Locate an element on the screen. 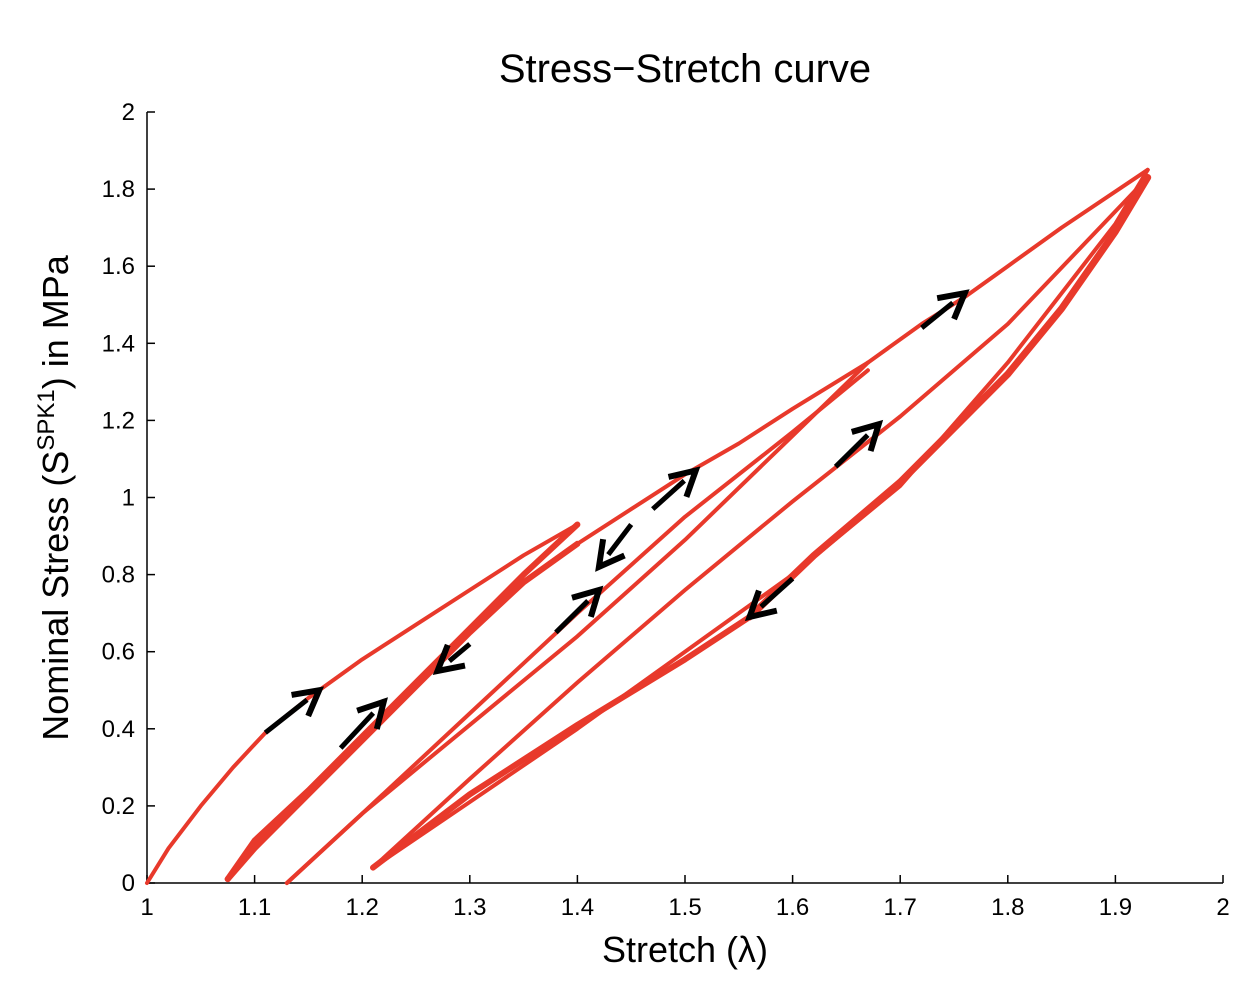 The width and height of the screenshot is (1253, 986). y-tick-label: 0.2 is located at coordinates (118, 806).